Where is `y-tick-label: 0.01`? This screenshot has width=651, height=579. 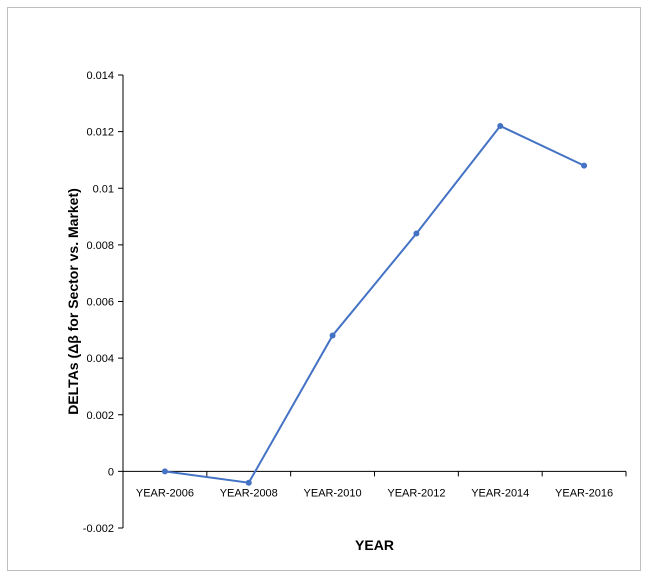 y-tick-label: 0.01 is located at coordinates (103, 189).